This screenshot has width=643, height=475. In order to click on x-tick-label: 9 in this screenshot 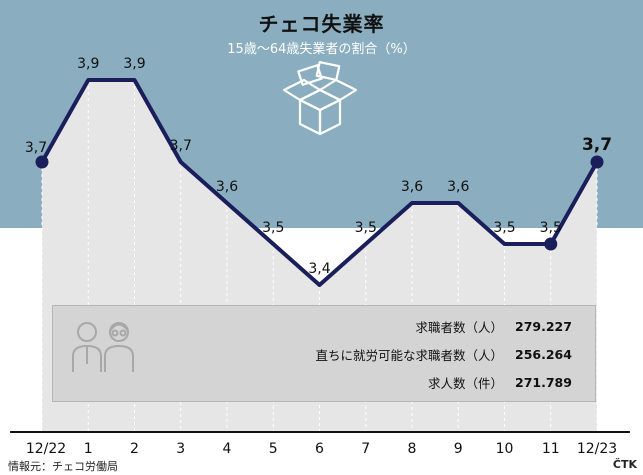, I will do `click(458, 449)`.